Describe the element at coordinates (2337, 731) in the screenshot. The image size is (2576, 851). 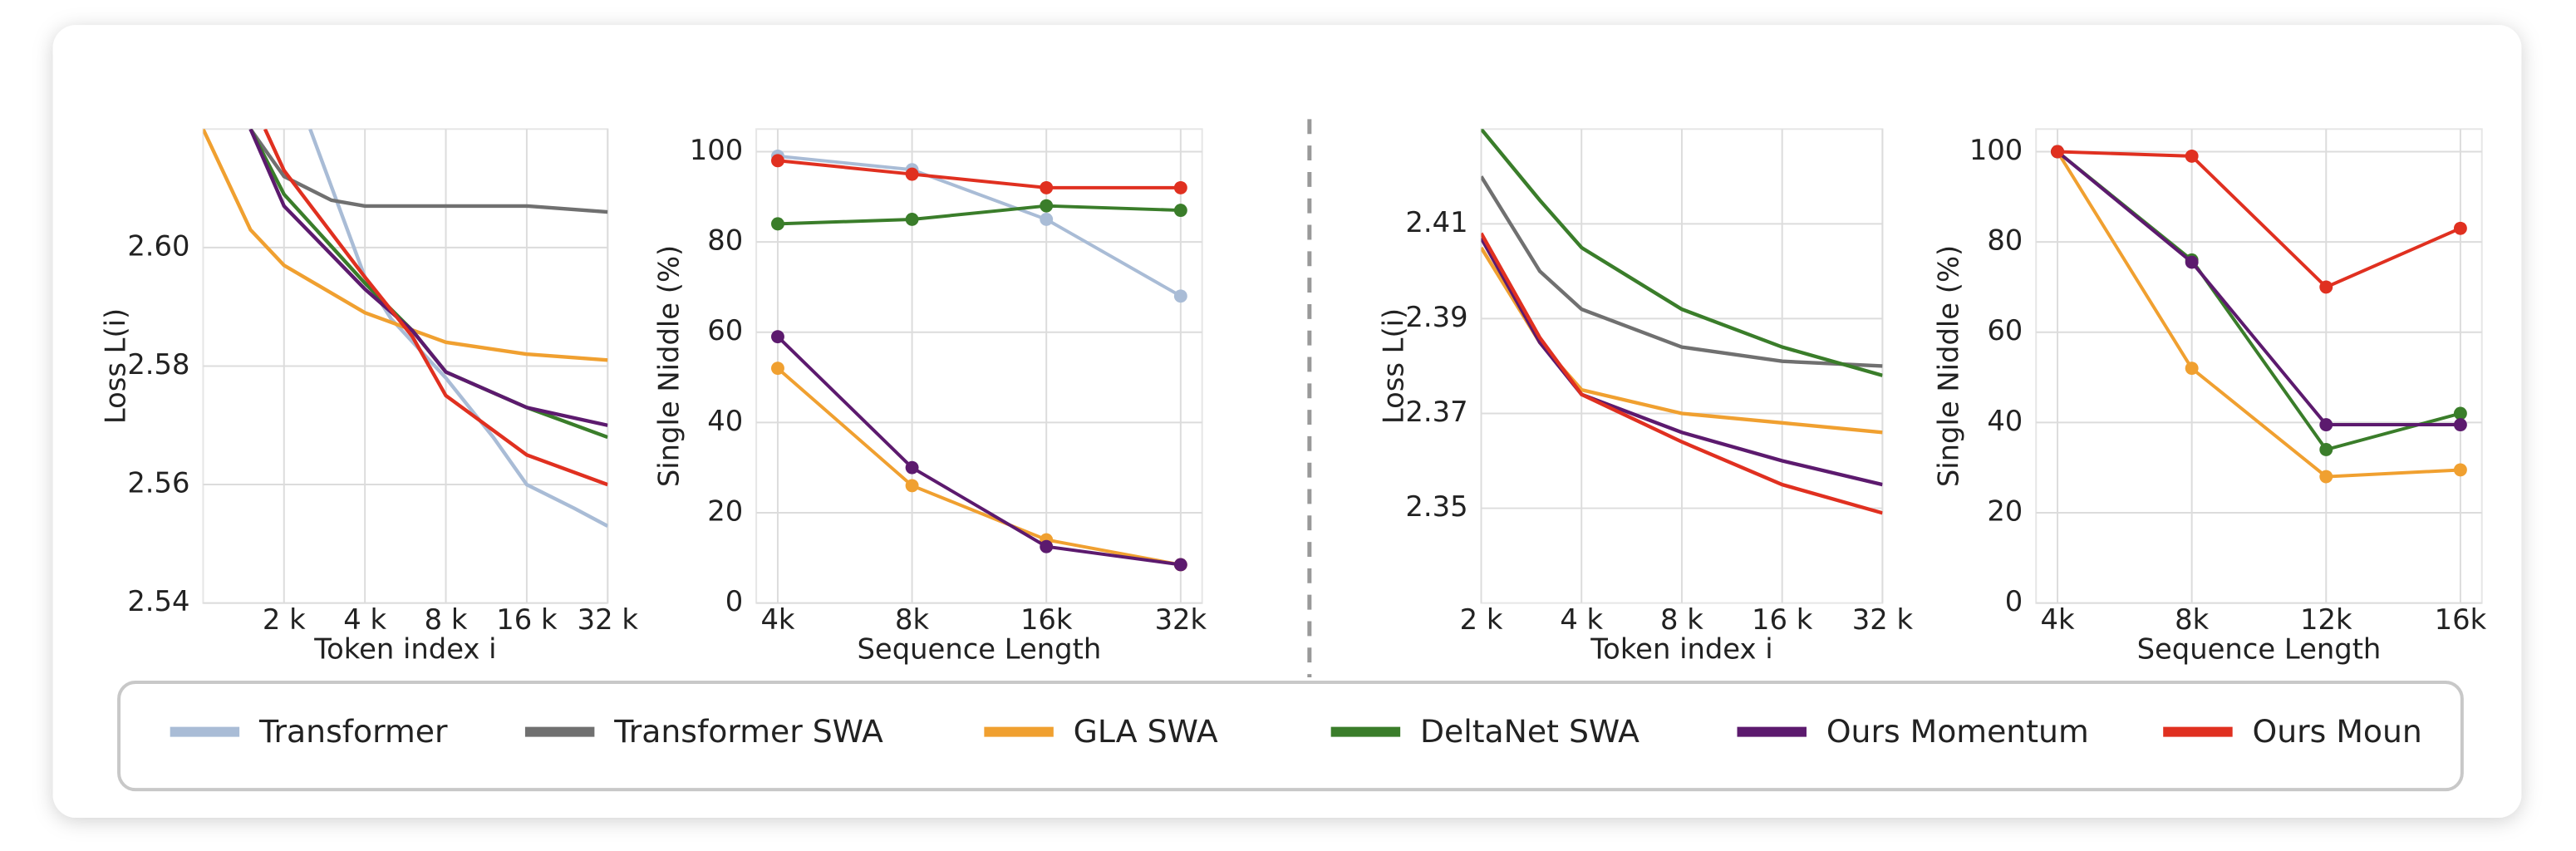
I see `legend-label: Ours Moun` at that location.